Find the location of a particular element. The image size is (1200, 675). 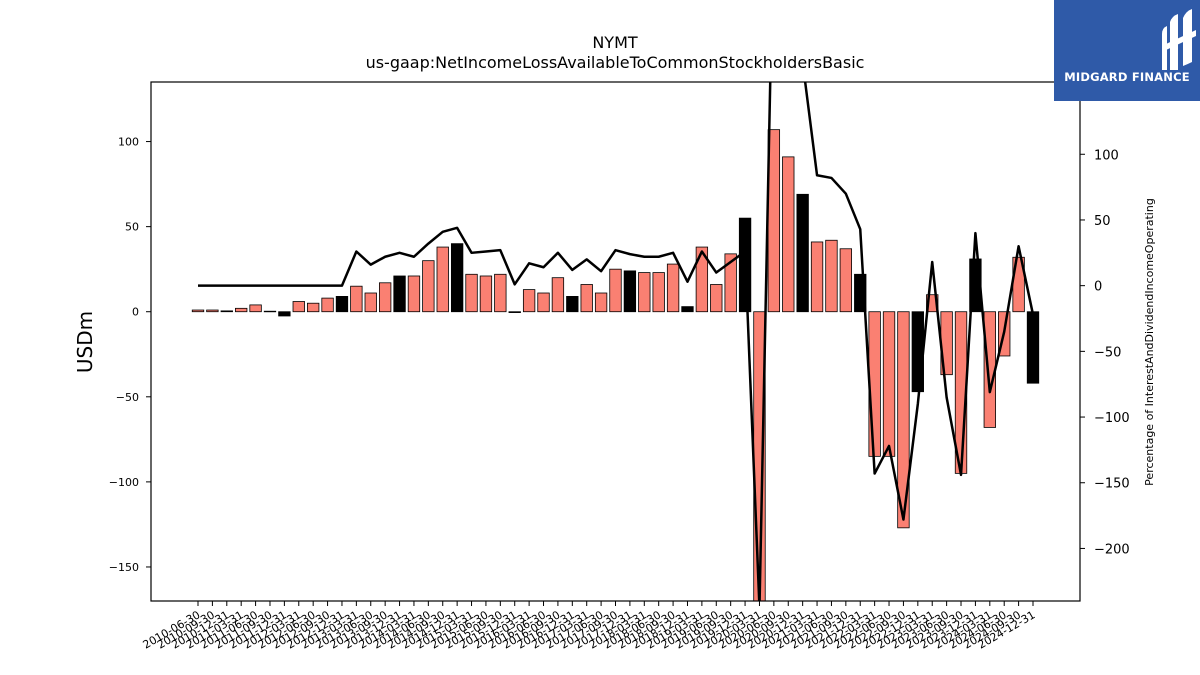

y2-tick-label: 0 is located at coordinates (1098, 287).